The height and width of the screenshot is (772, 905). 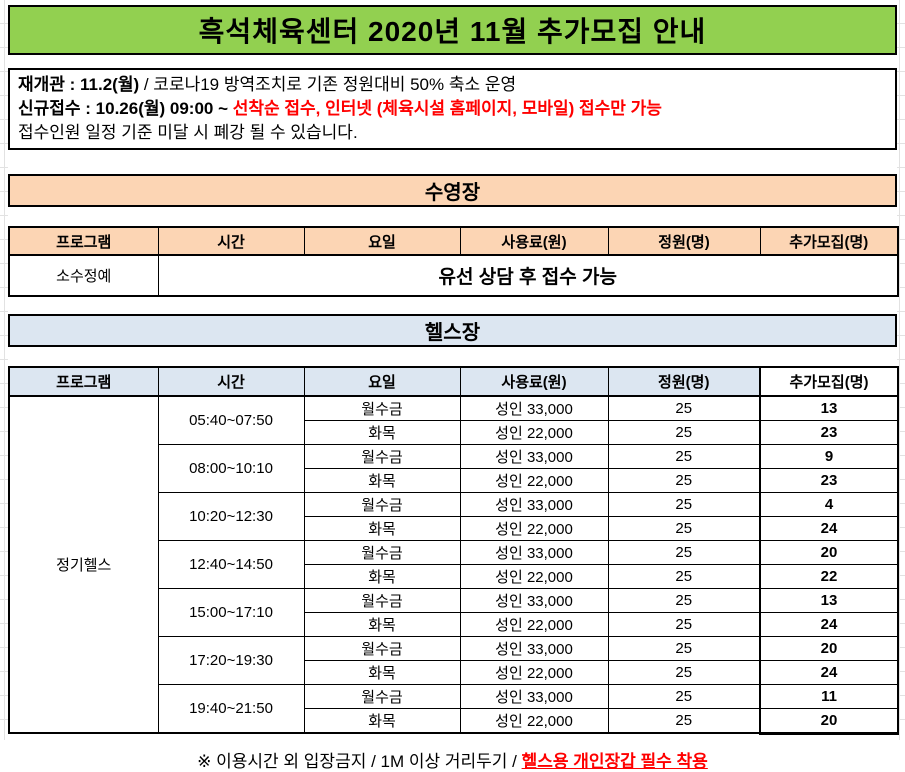 I want to click on reopen-detail: / 코로나19 방역조치로 기존 정원대비 50% 축소 운영, so click(x=328, y=84).